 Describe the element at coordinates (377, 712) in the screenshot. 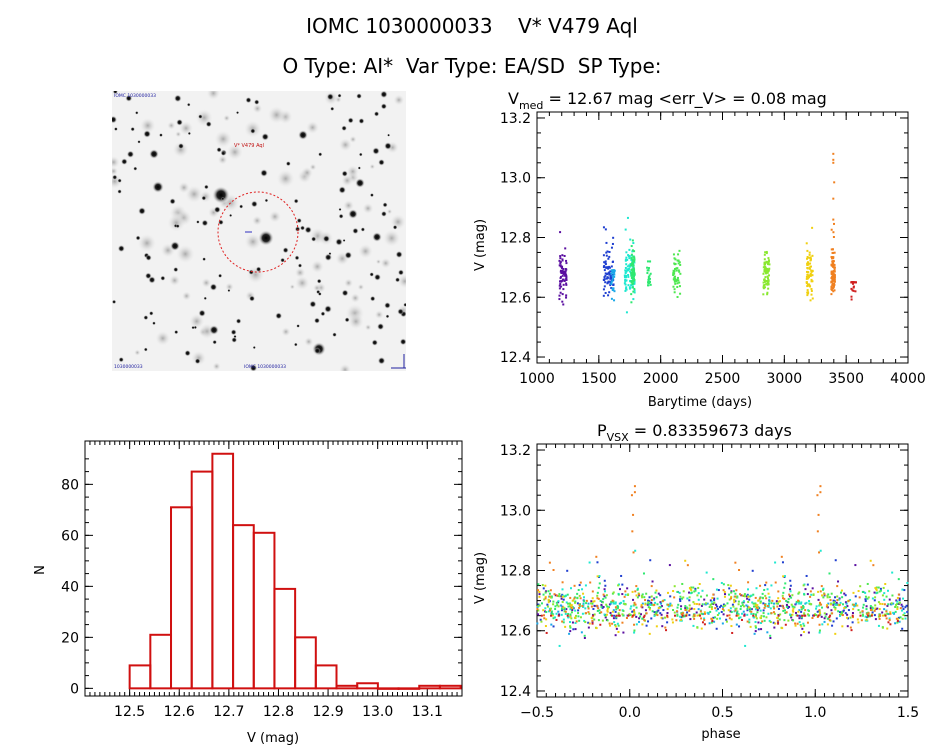

I see `x-tick-label: 13.0` at that location.